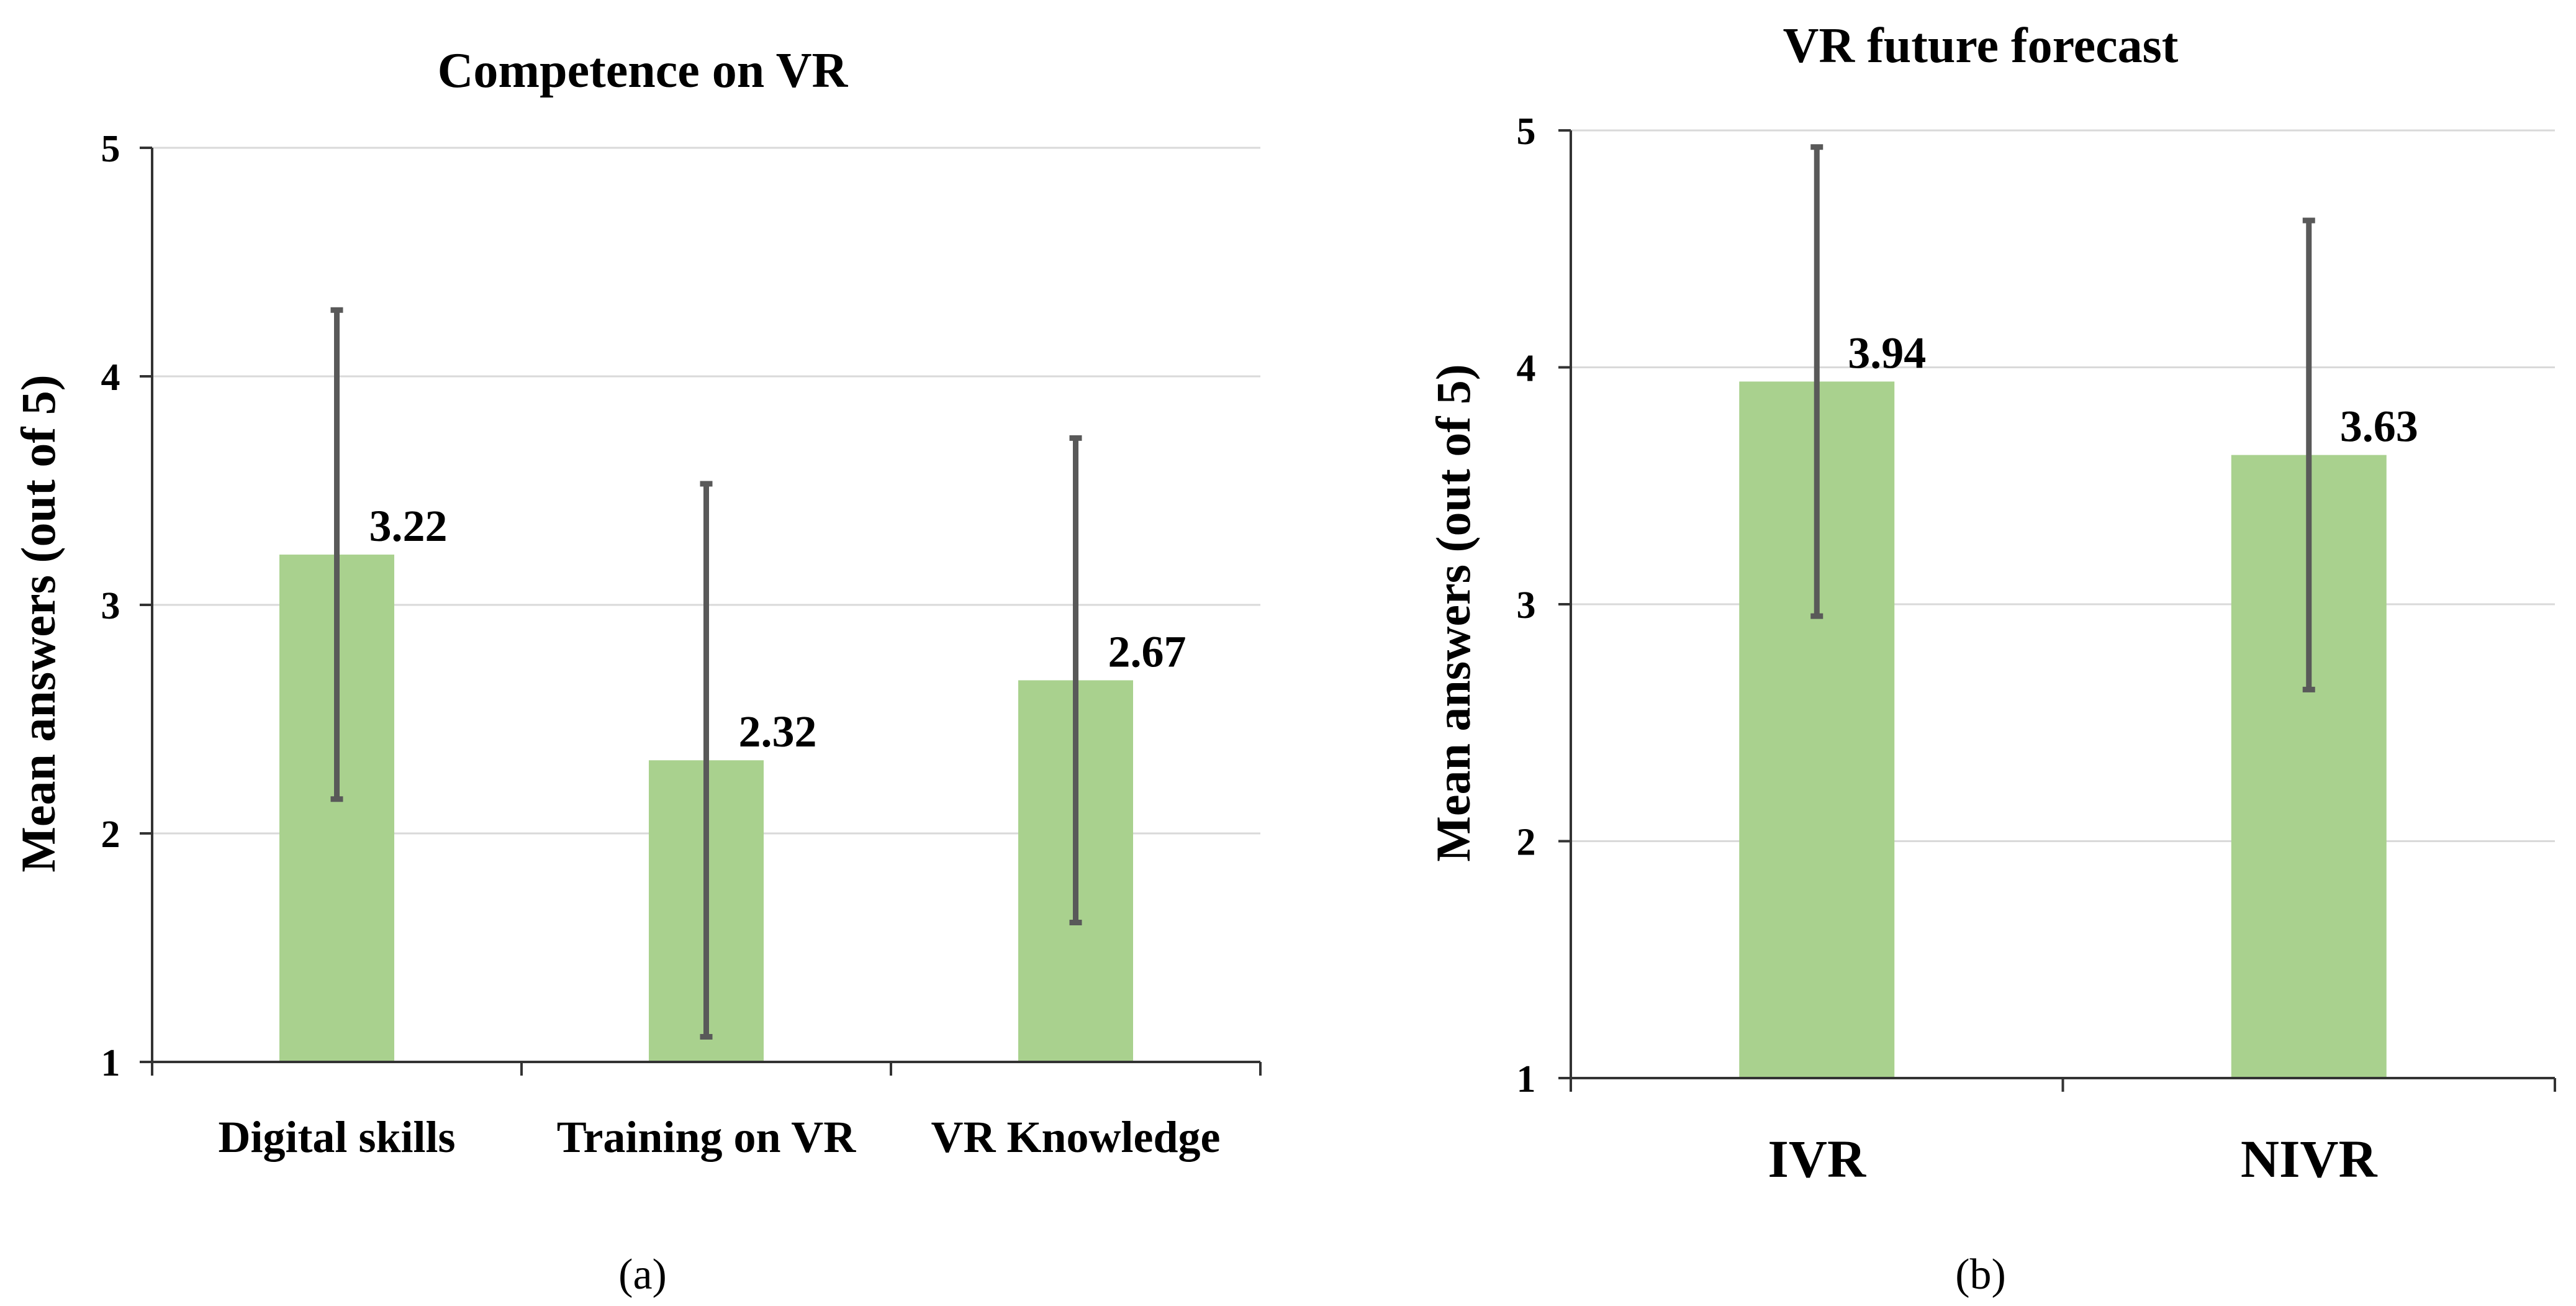  What do you see at coordinates (38, 624) in the screenshot?
I see `chart-a-y-axis-label: Mean answers (out of 5)` at bounding box center [38, 624].